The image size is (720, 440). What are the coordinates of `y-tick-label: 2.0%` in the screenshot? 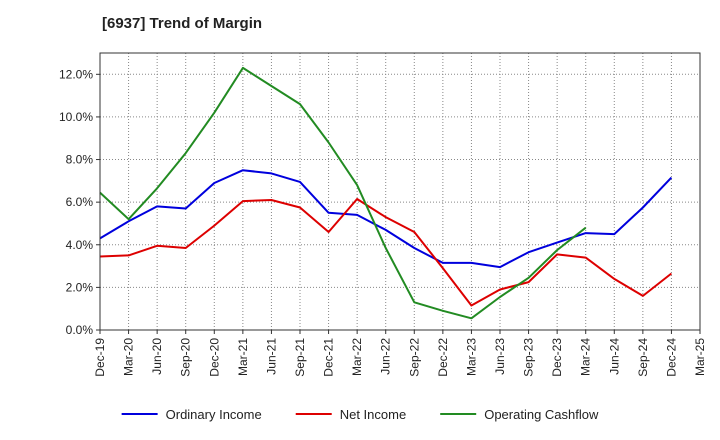 It's located at (80, 287).